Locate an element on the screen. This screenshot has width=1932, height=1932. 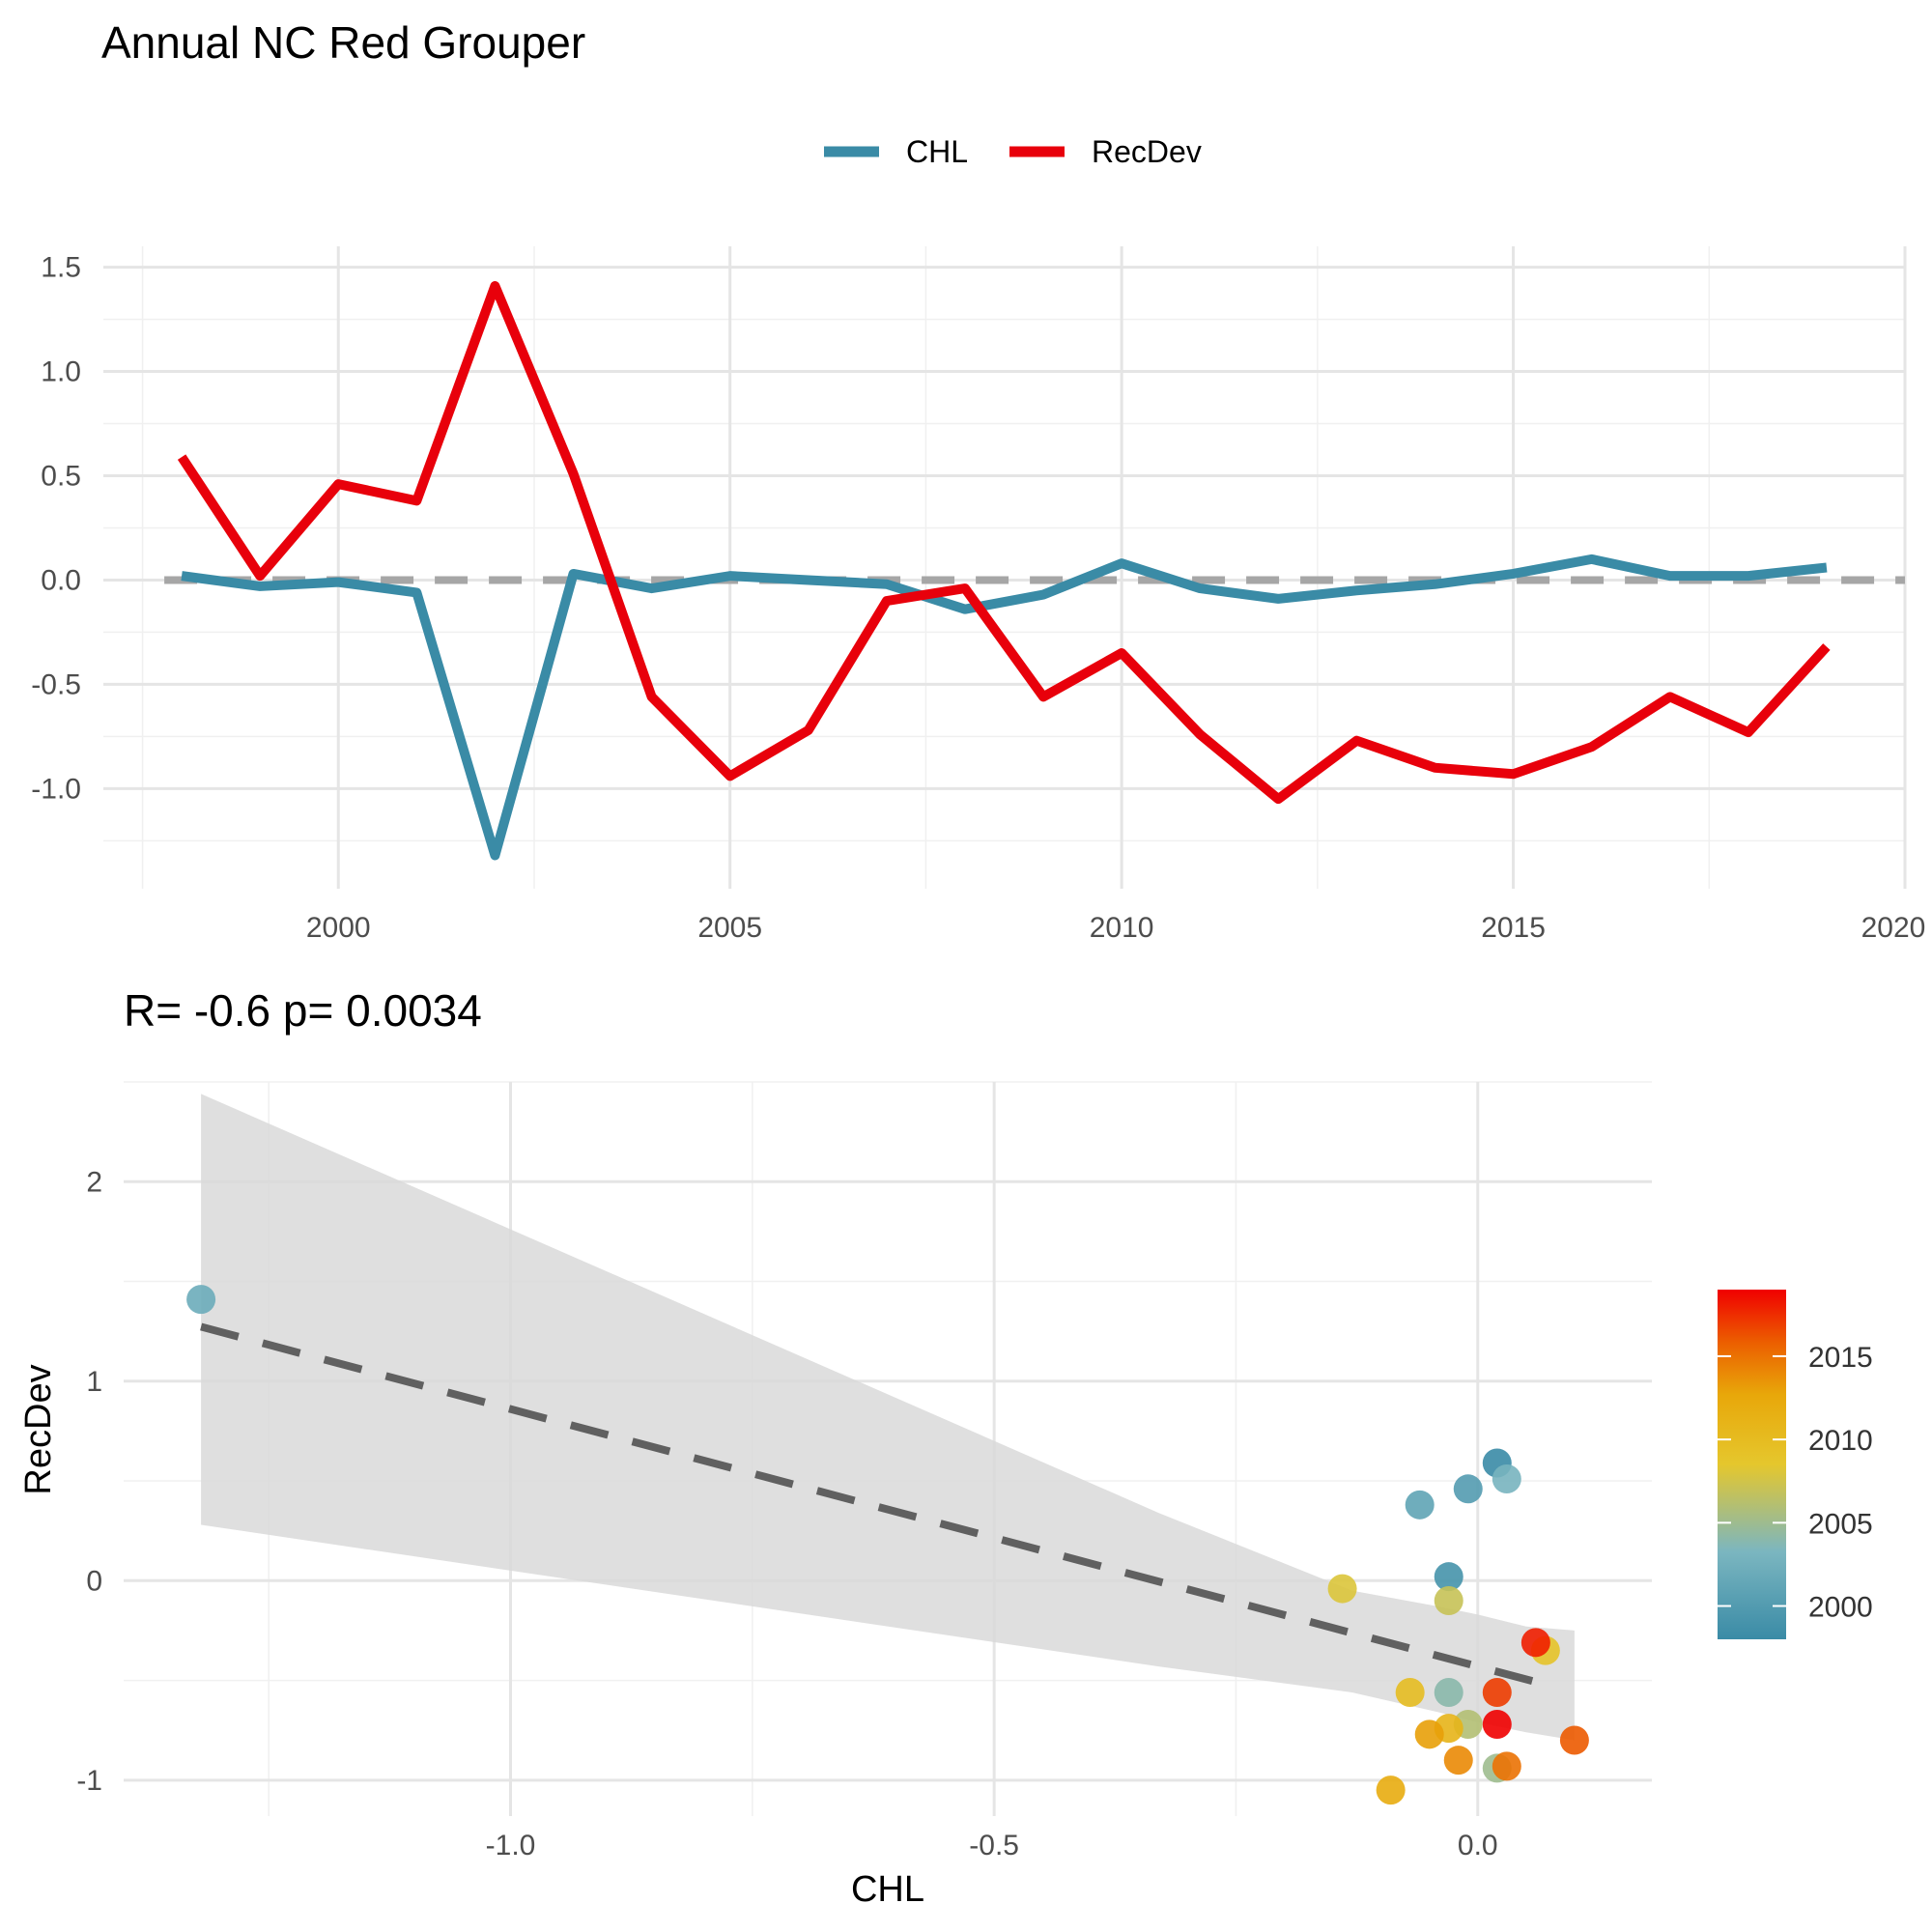
colorbar-ticks: 2000 2005 2010 2015 is located at coordinates (1795, 1483).